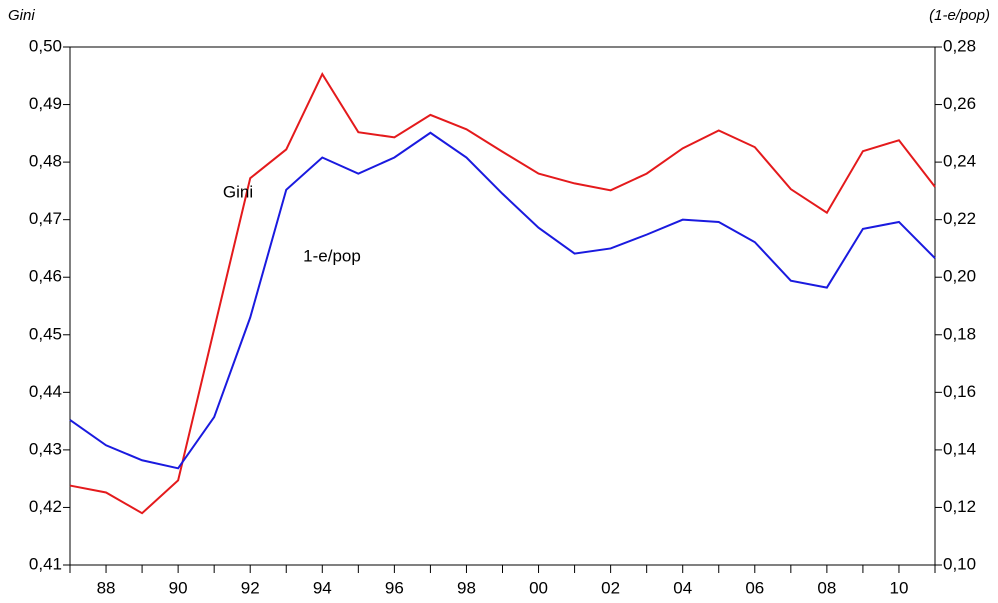 This screenshot has width=998, height=603. What do you see at coordinates (959, 45) in the screenshot?
I see `y2-tick-label: 0,28` at bounding box center [959, 45].